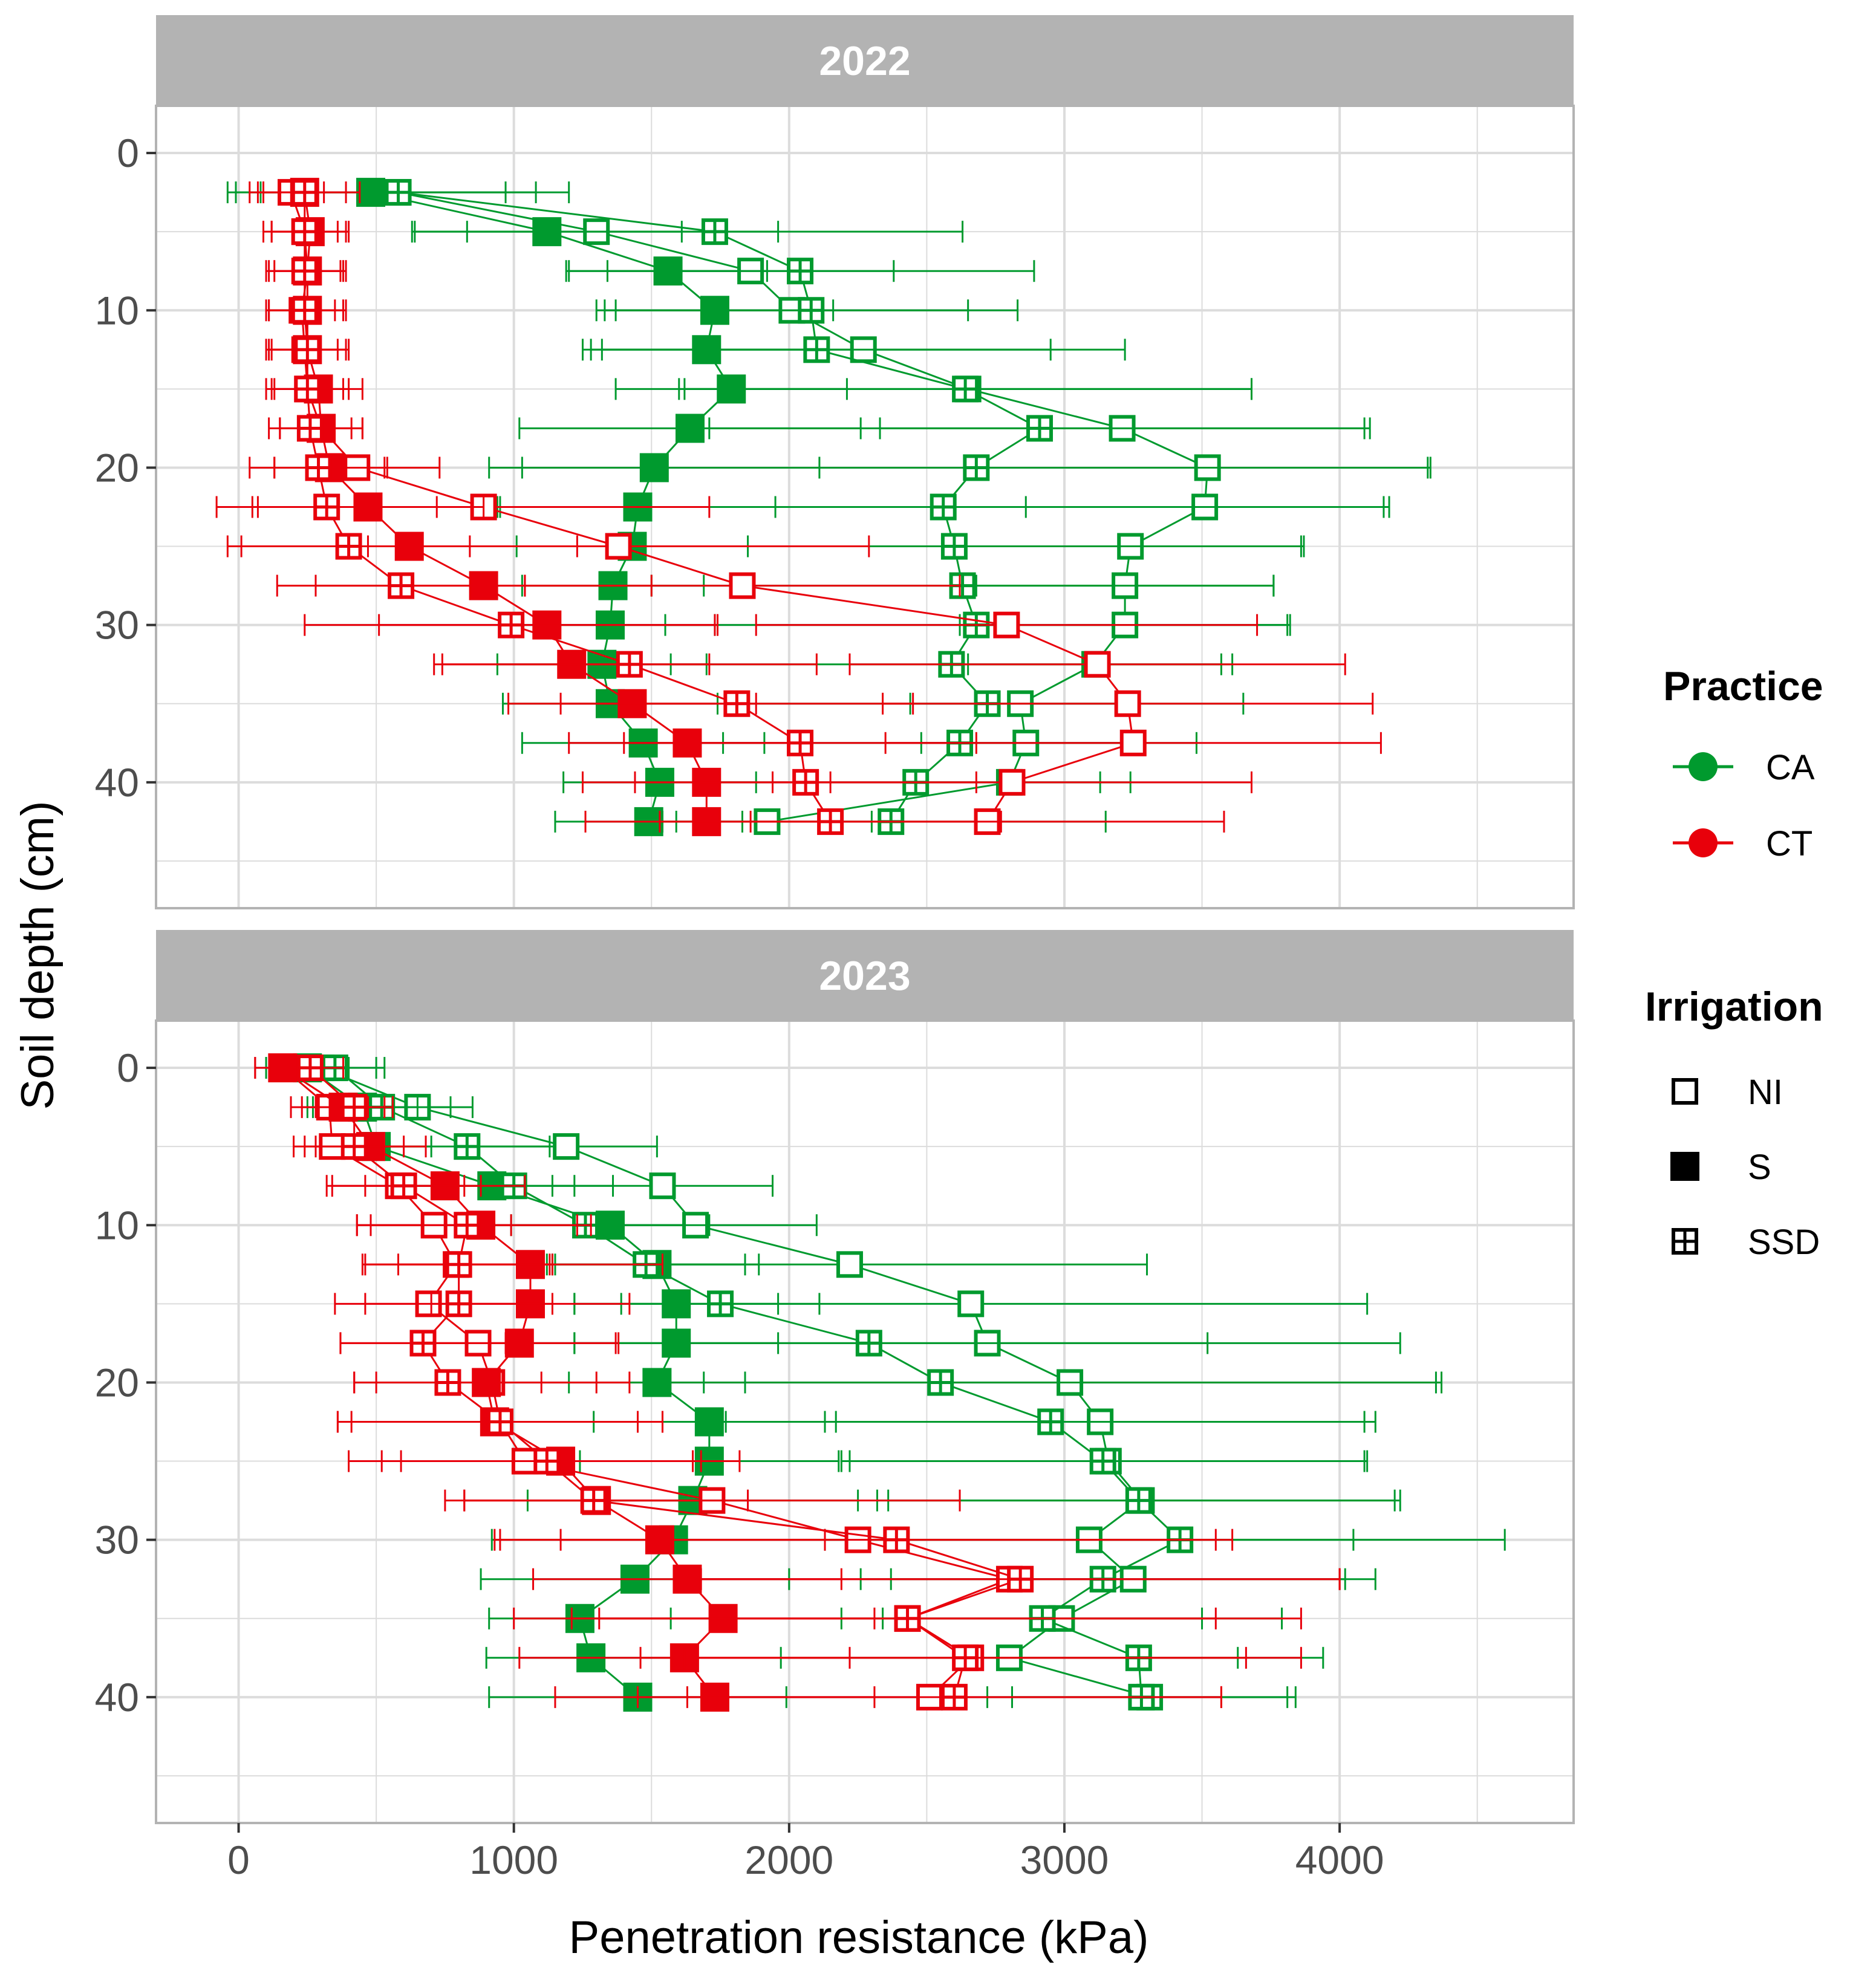 This screenshot has width=1876, height=1979. Describe the element at coordinates (1734, 1007) in the screenshot. I see `legend-title-irrigation: Irrigation` at that location.